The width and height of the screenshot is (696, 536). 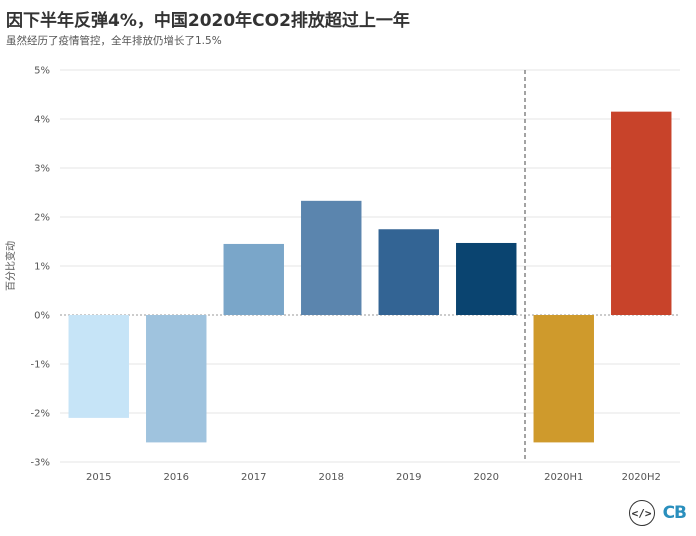 What do you see at coordinates (408, 272) in the screenshot?
I see `bar-2019` at bounding box center [408, 272].